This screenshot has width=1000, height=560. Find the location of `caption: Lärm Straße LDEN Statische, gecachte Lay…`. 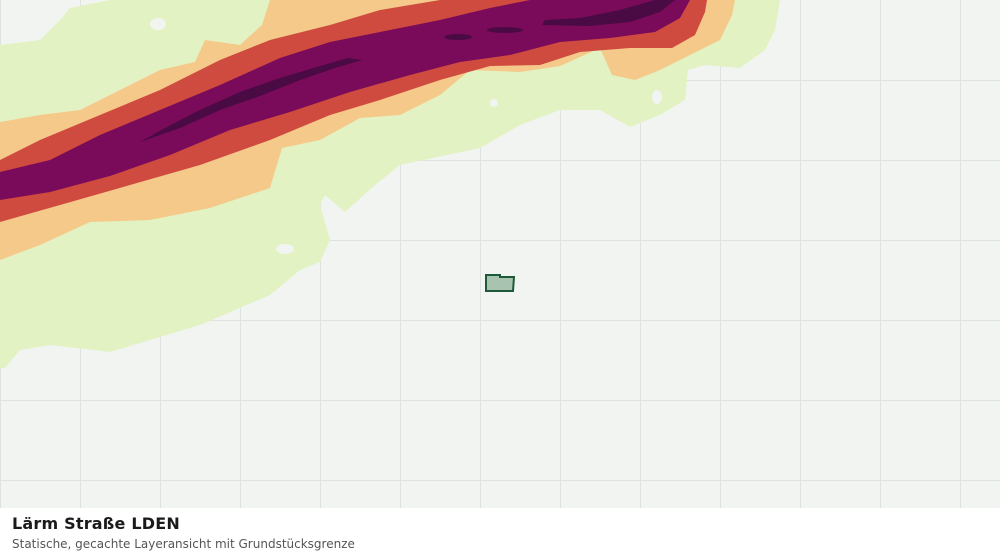

caption: Lärm Straße LDEN Statische, gecachte Lay… is located at coordinates (183, 531).